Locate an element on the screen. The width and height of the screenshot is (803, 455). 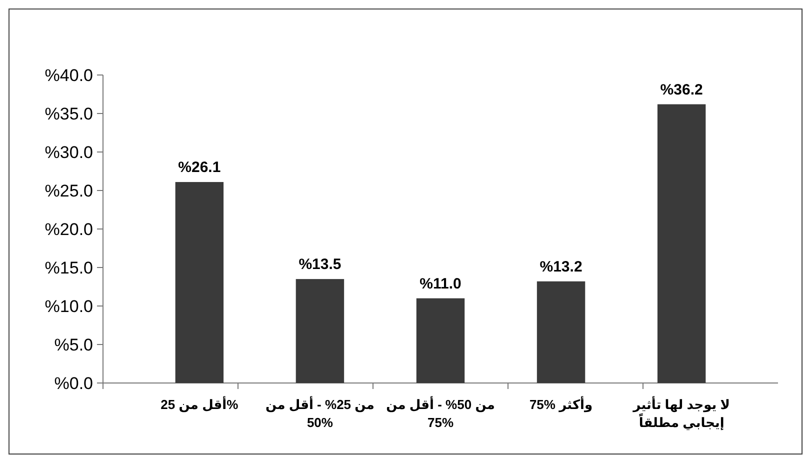
x-tick-label: 75% وأكثر is located at coordinates (561, 404).